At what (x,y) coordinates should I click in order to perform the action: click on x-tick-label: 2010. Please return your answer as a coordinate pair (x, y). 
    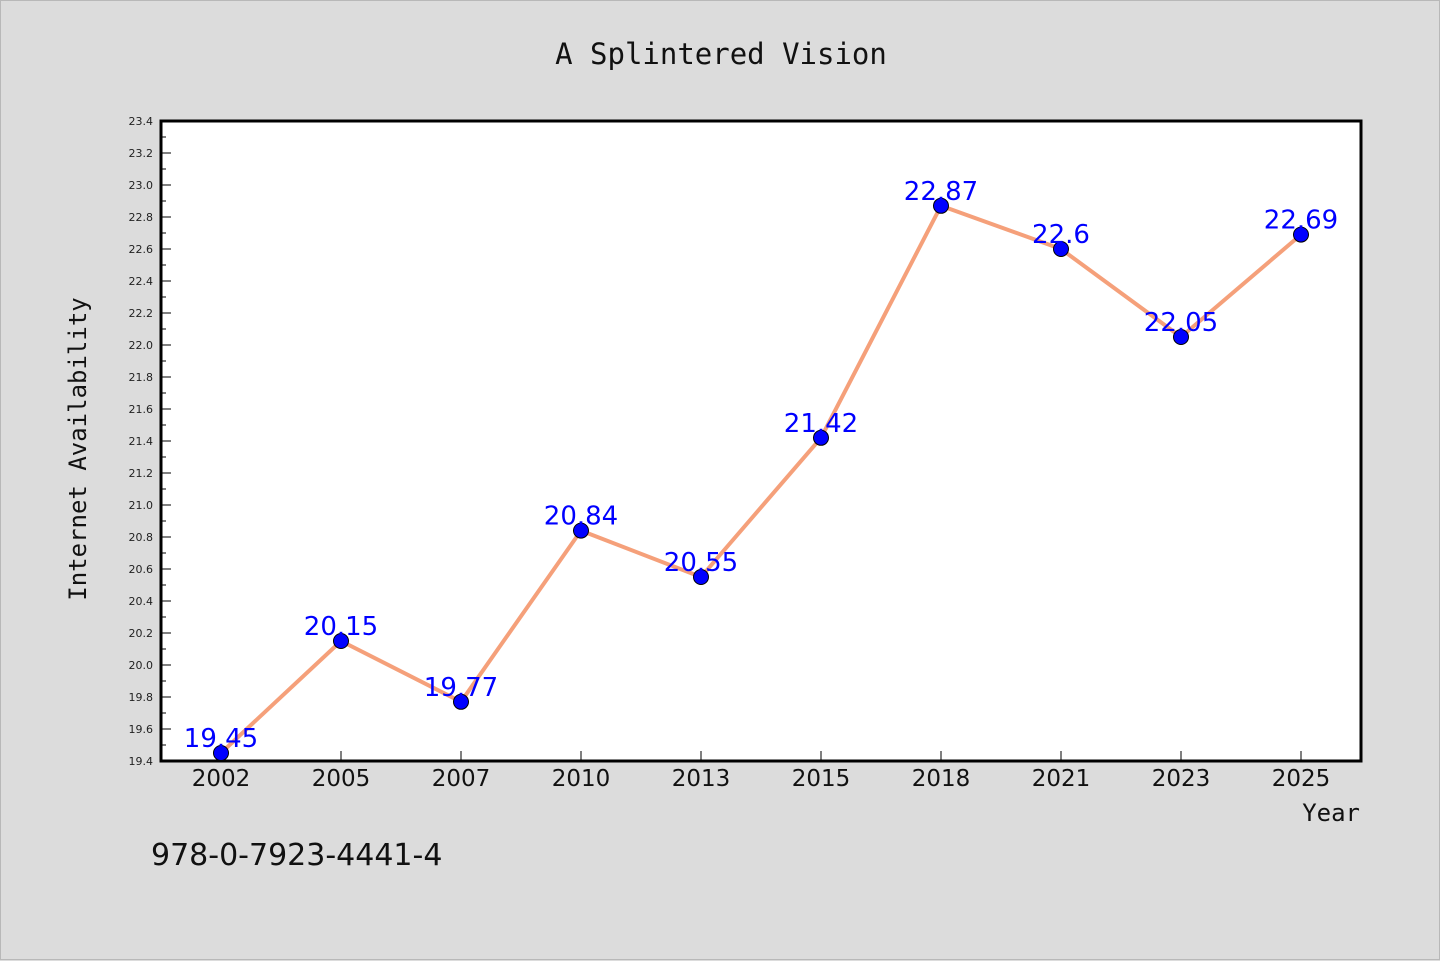
    Looking at the image, I should click on (581, 779).